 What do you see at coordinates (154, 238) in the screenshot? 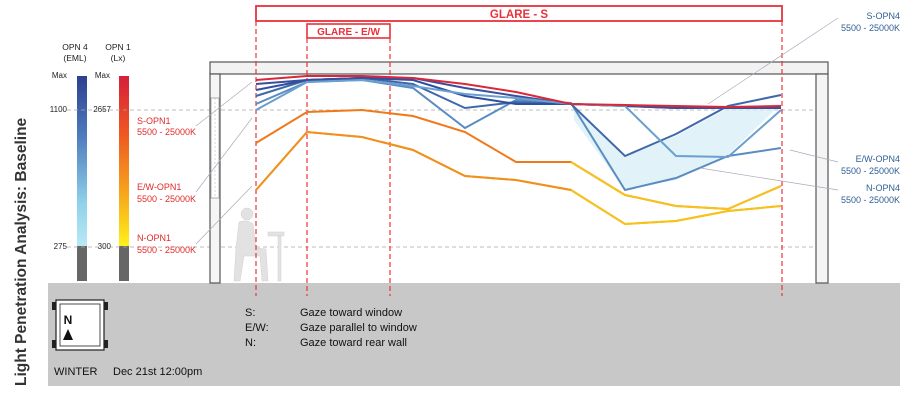
I see `n-opn1-label: N-OPN1` at bounding box center [154, 238].